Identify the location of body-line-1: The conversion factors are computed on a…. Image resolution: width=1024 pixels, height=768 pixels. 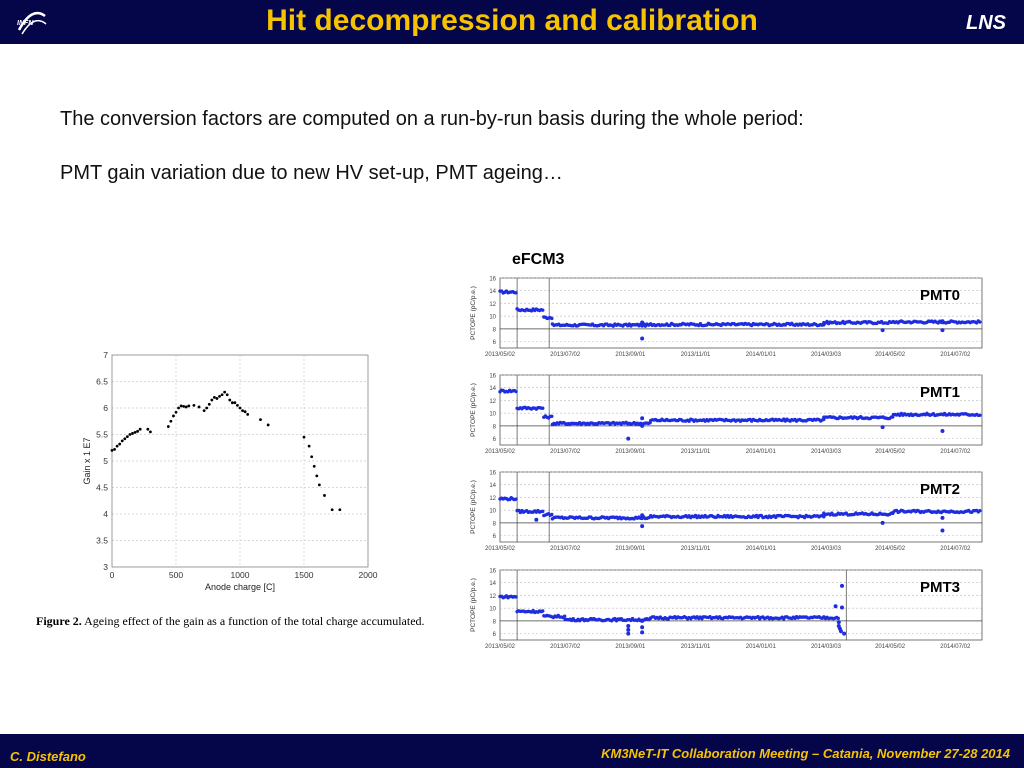
(432, 119).